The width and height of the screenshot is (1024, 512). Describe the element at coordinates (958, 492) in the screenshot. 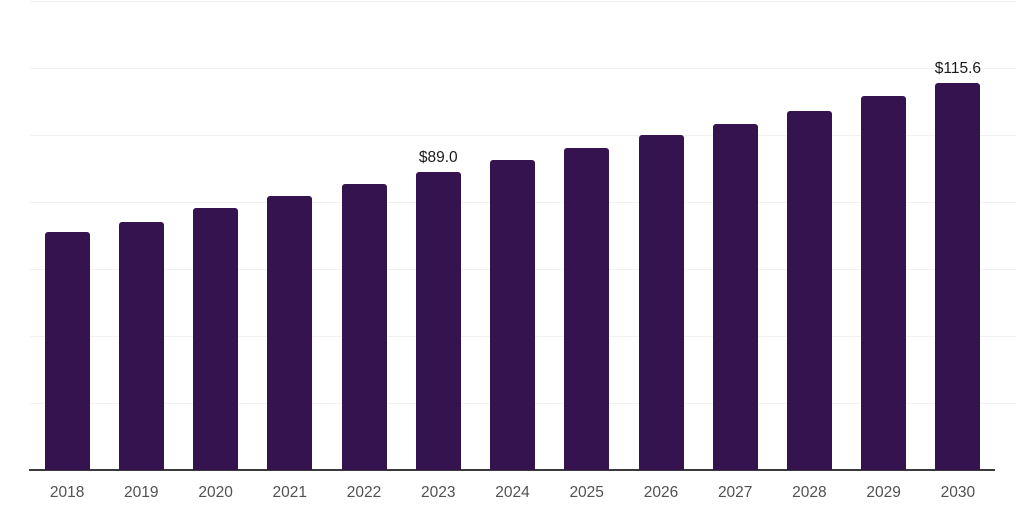

I see `x-tick-label-2030: 2030` at that location.